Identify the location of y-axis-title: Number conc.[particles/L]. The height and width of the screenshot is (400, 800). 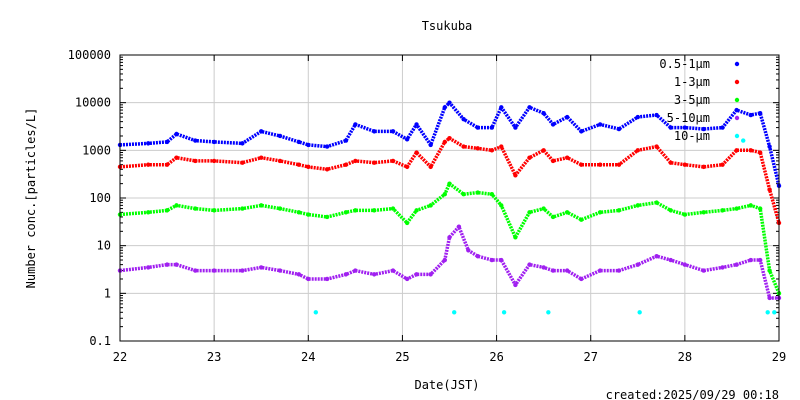
(31, 198).